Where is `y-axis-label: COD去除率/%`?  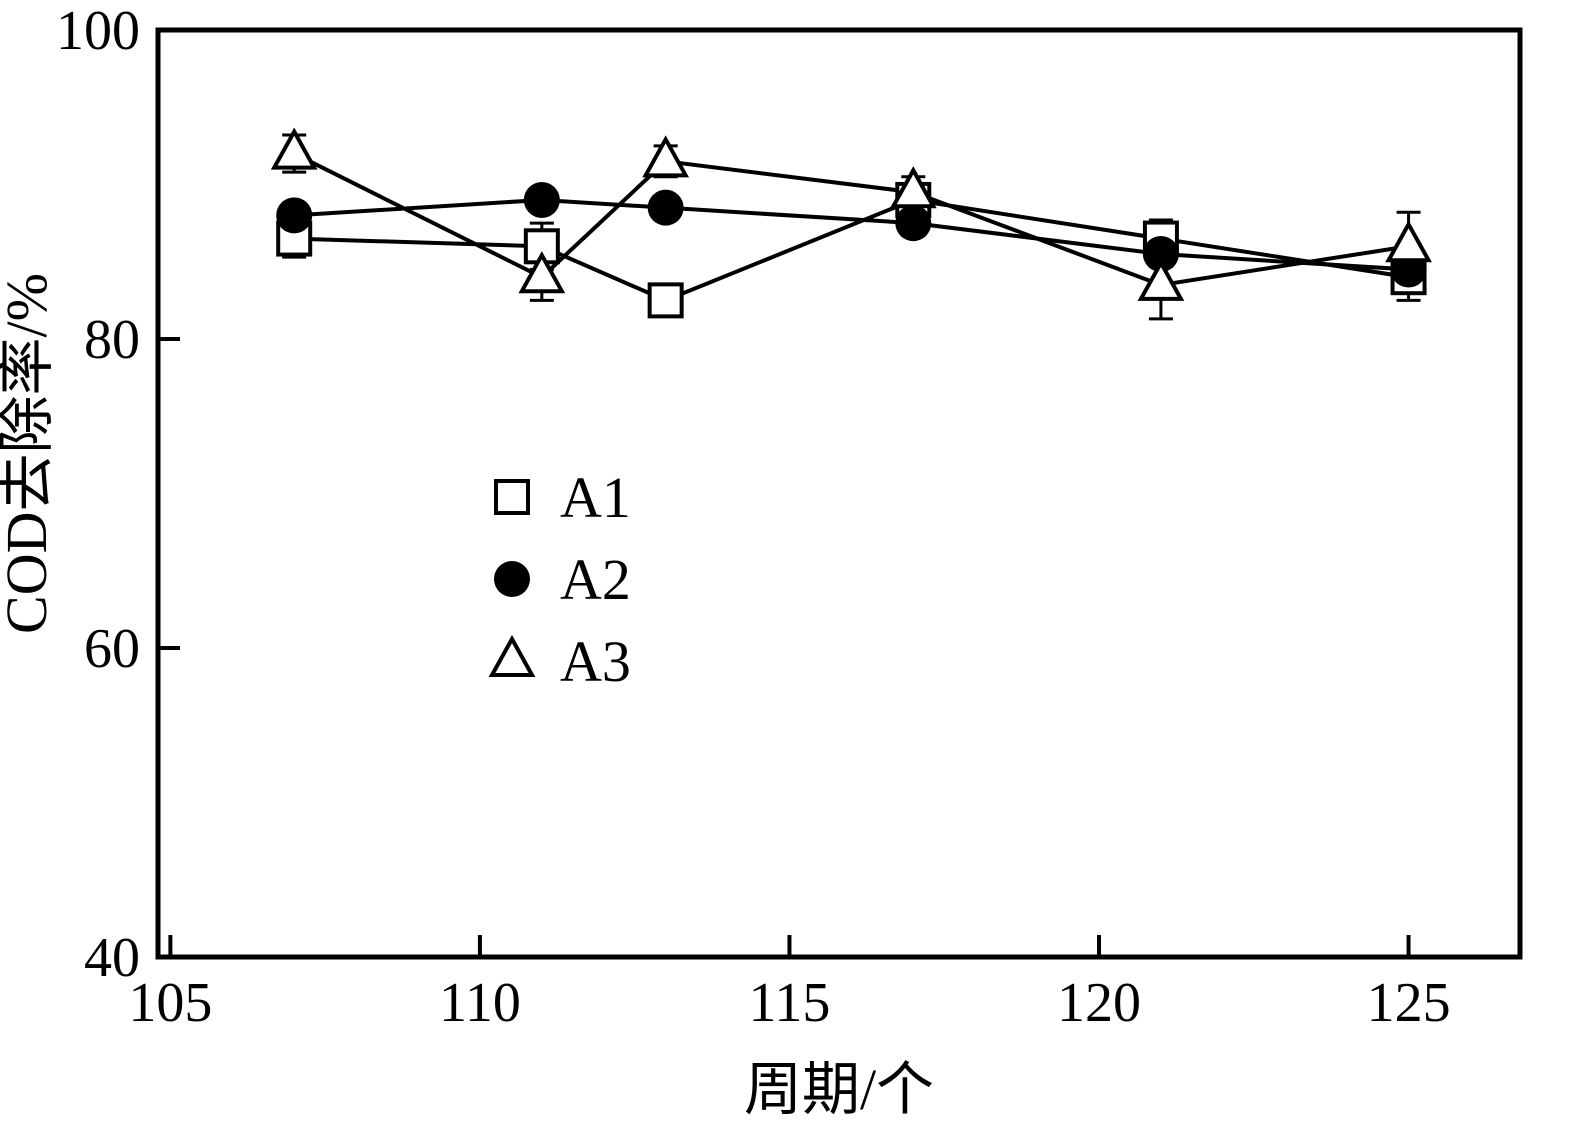 y-axis-label: COD去除率/% is located at coordinates (29, 453).